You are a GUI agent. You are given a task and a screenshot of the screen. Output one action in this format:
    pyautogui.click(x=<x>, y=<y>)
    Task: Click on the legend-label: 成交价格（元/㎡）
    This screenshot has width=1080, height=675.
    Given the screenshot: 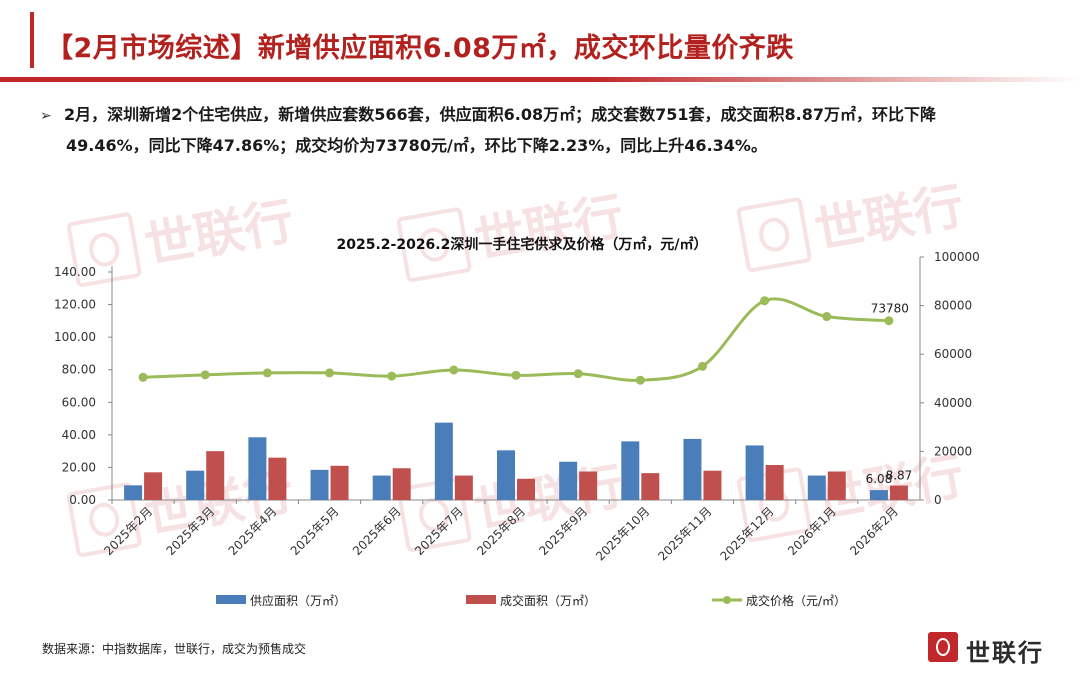 What is the action you would take?
    pyautogui.click(x=796, y=600)
    